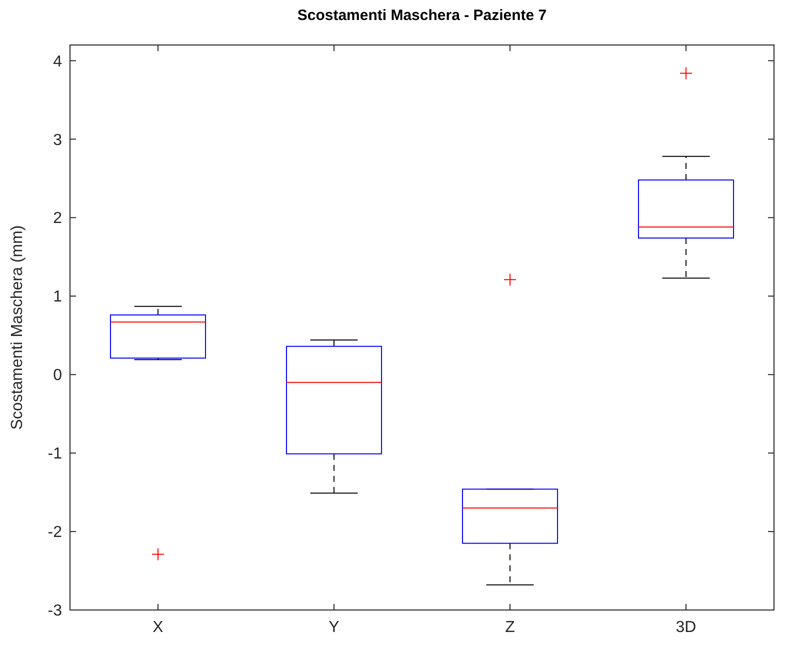 The width and height of the screenshot is (794, 652). Describe the element at coordinates (55, 611) in the screenshot. I see `y-tick-label: -3` at that location.